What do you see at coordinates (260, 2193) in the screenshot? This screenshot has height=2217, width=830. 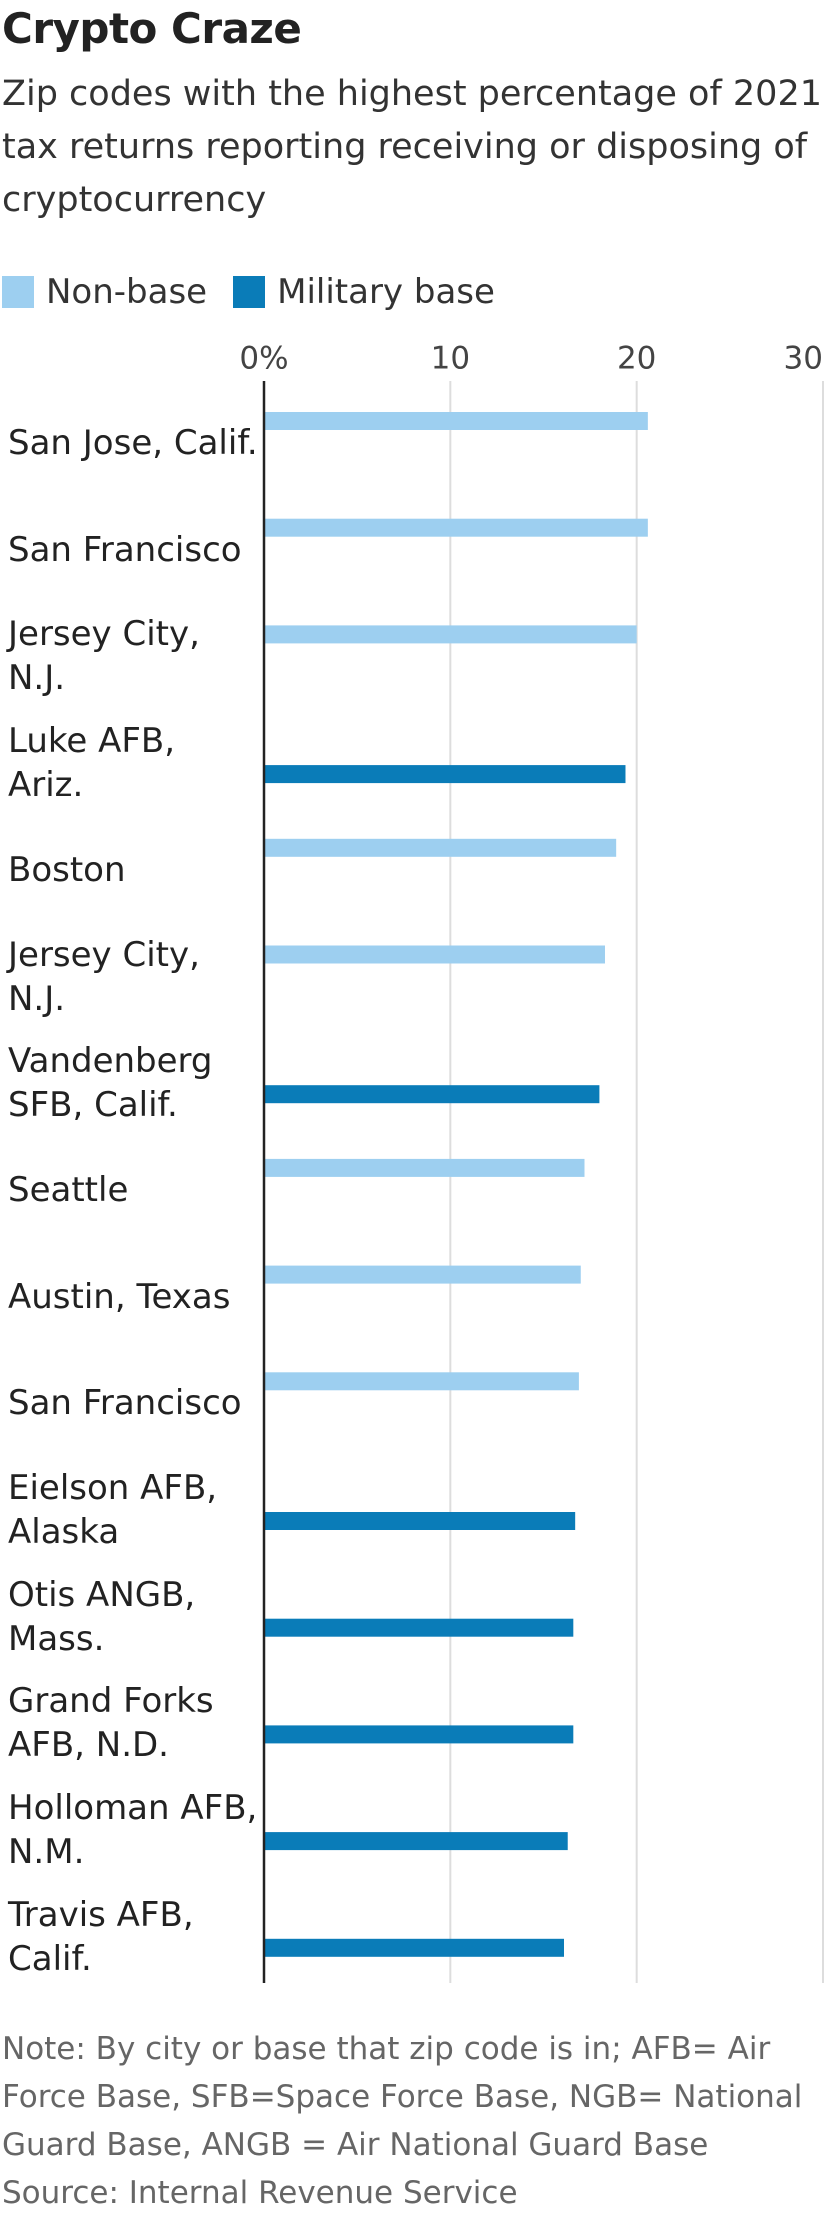 I see `source: Source: Internal Revenue Service` at bounding box center [260, 2193].